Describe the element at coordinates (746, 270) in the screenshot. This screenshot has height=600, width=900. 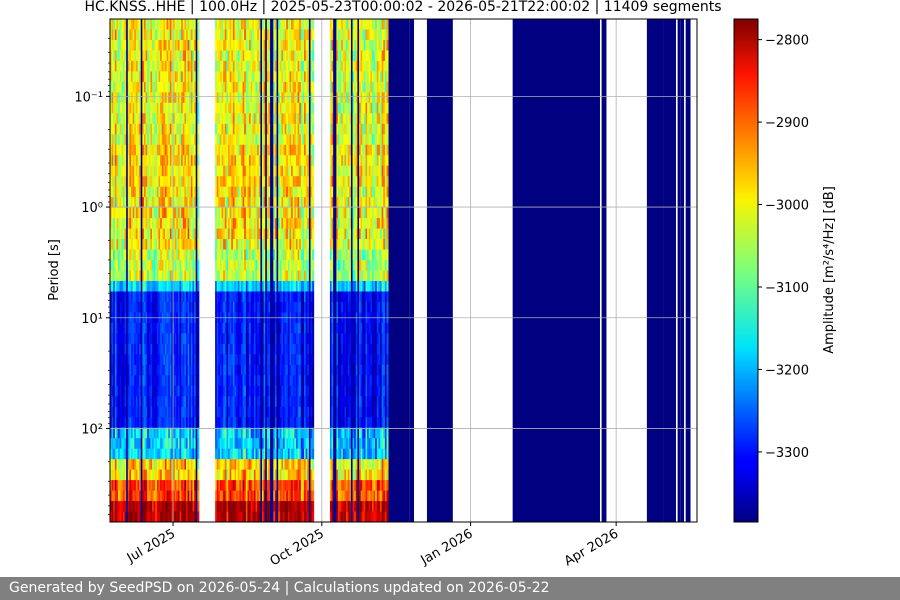
I see `colorbar` at that location.